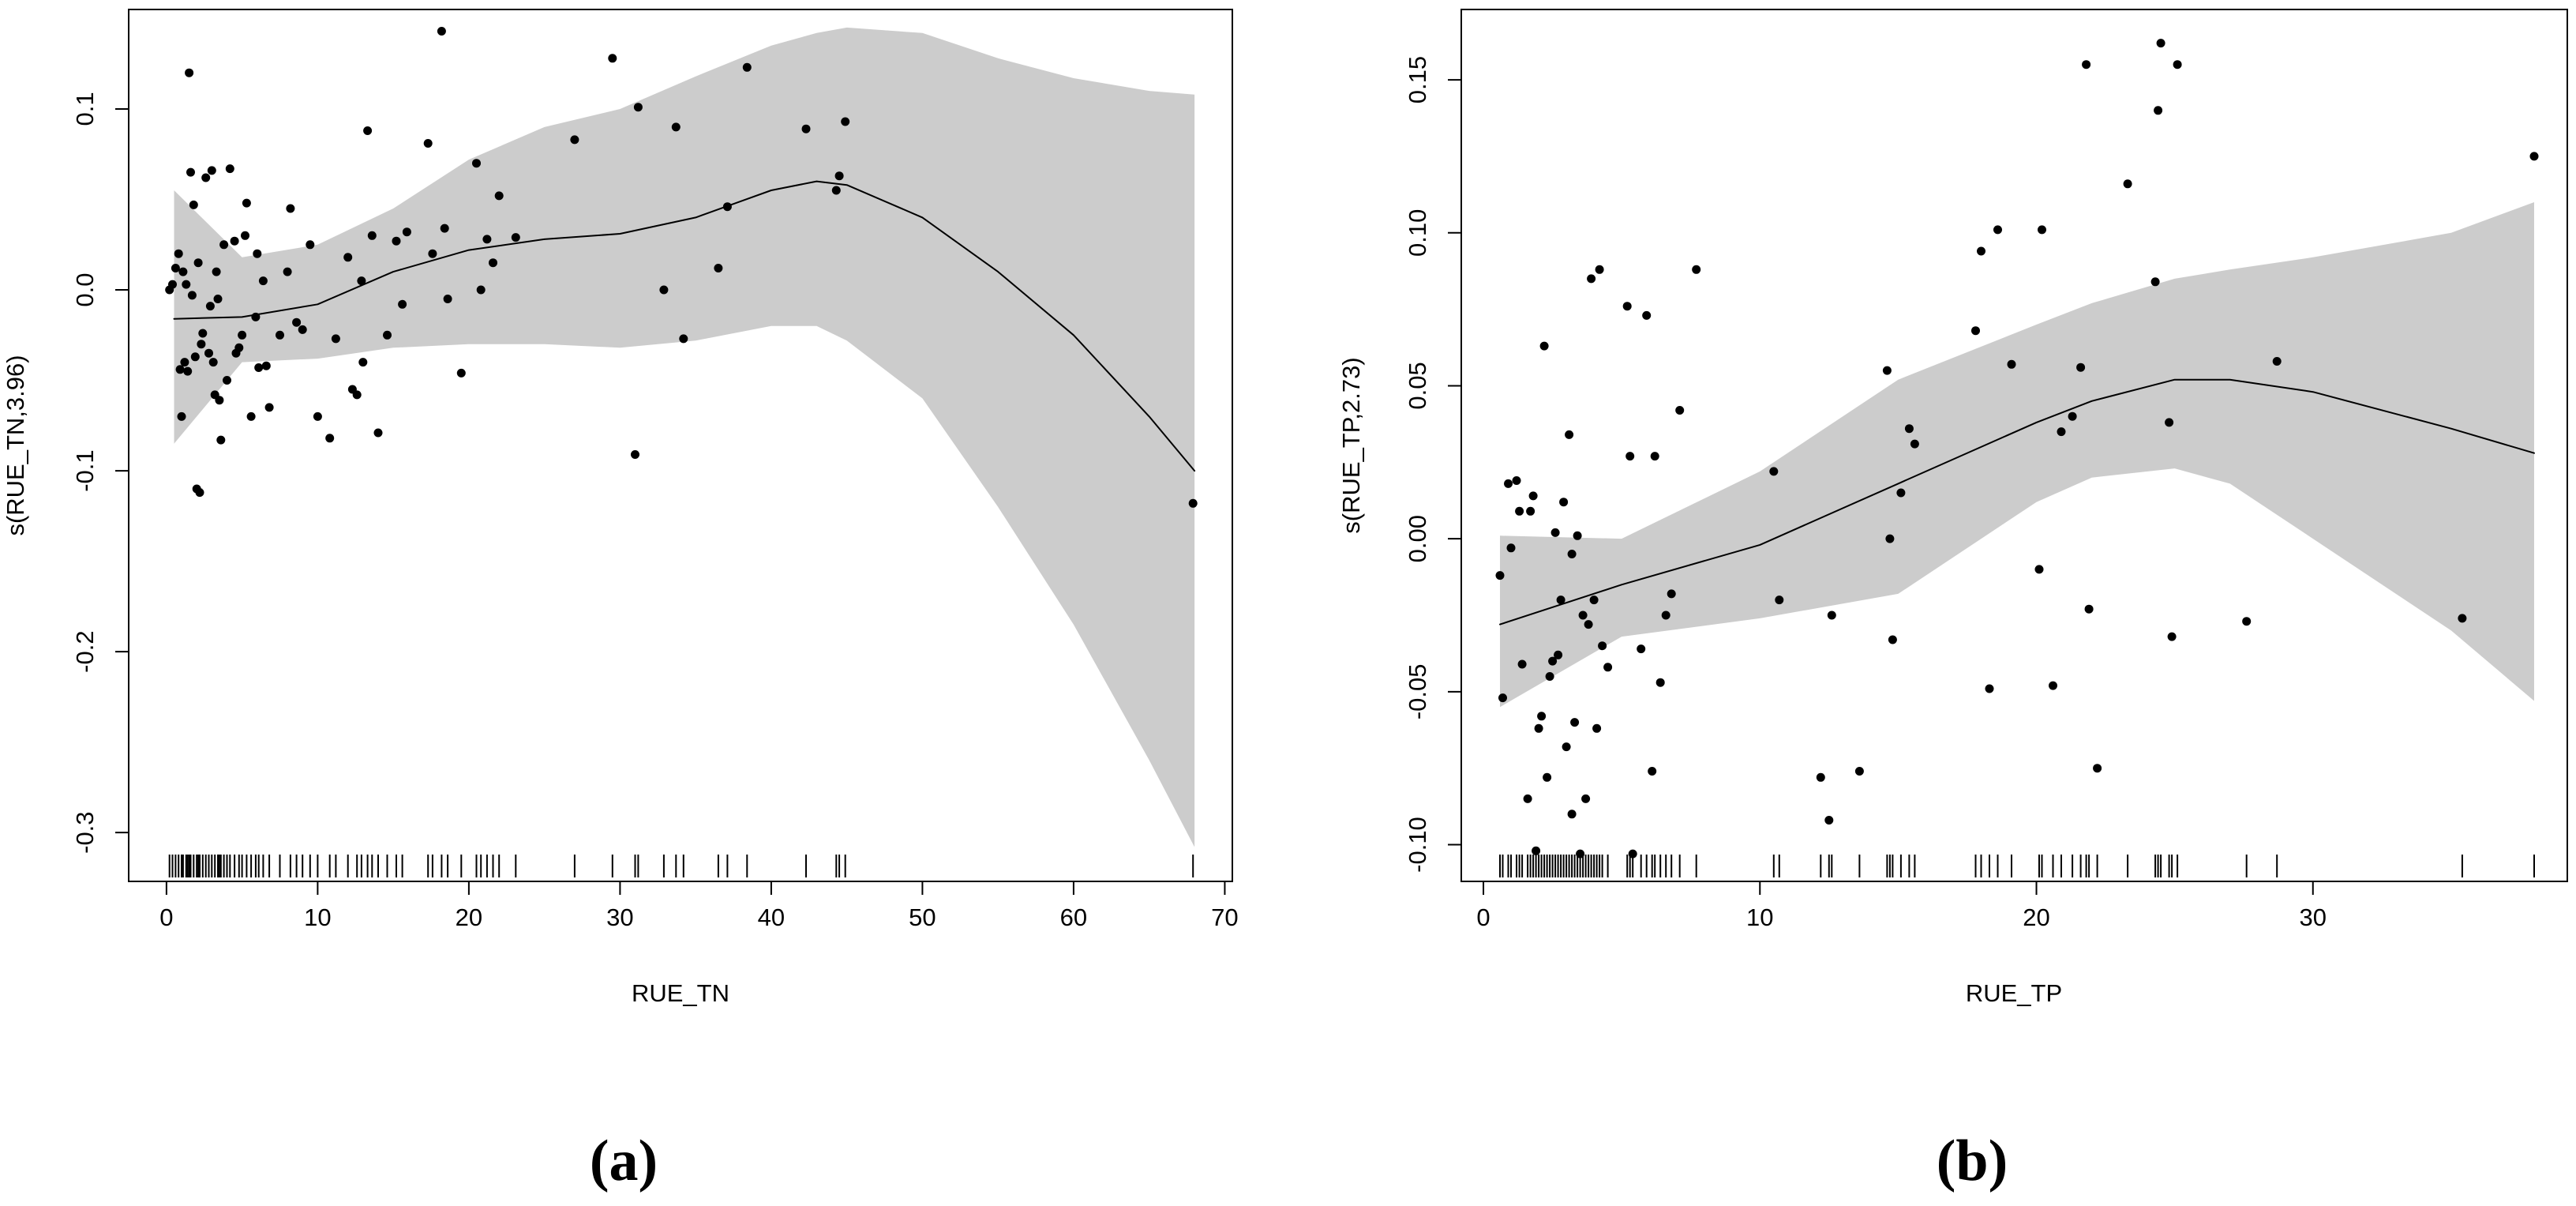 The height and width of the screenshot is (1206, 2576). I want to click on panel-b-fit-layer, so click(2017, 502).